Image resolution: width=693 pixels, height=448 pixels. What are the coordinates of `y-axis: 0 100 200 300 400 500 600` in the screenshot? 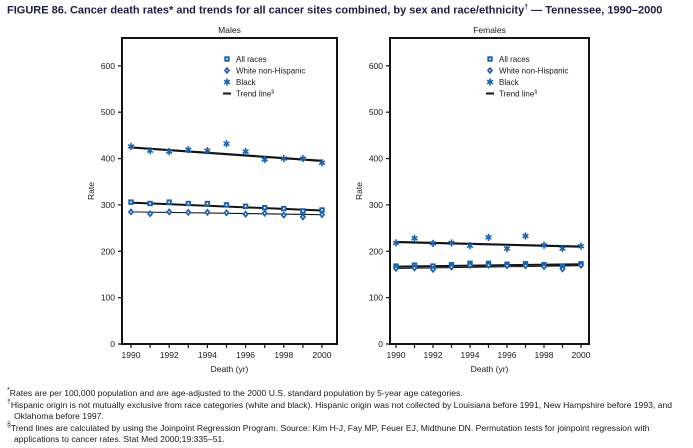 It's located at (111, 205).